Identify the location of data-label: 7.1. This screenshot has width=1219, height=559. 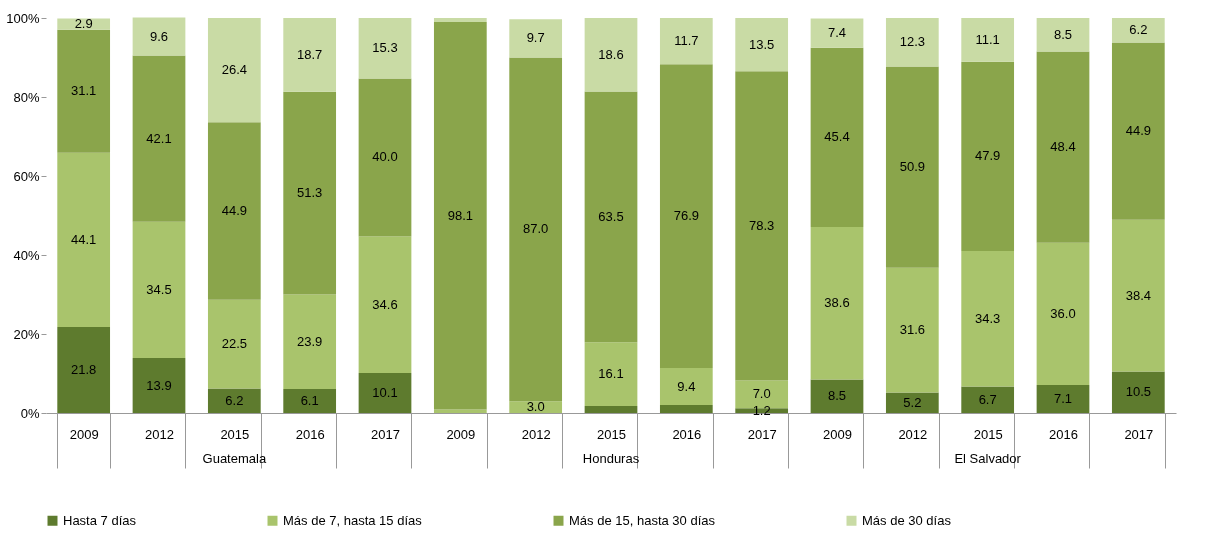
(1063, 398).